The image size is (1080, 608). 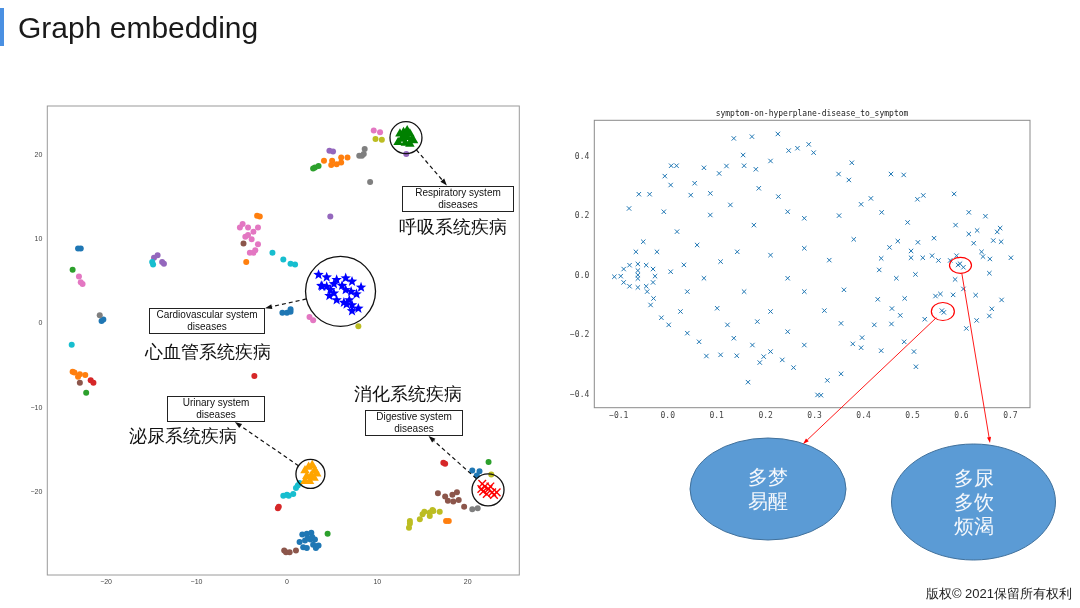 I want to click on x-tick-label: 0.5, so click(x=912, y=415).